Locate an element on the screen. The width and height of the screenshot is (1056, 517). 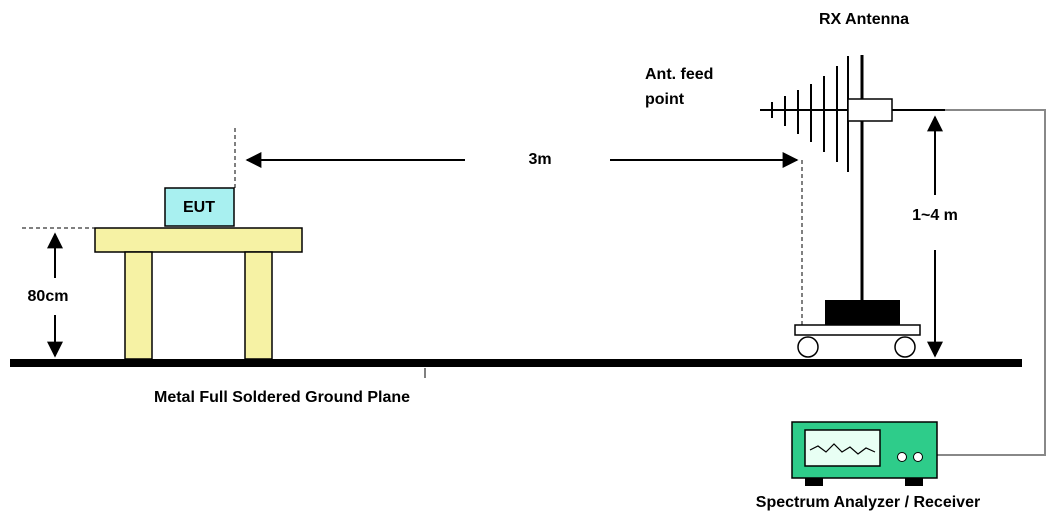
table-height-label: 80cm is located at coordinates (48, 296).